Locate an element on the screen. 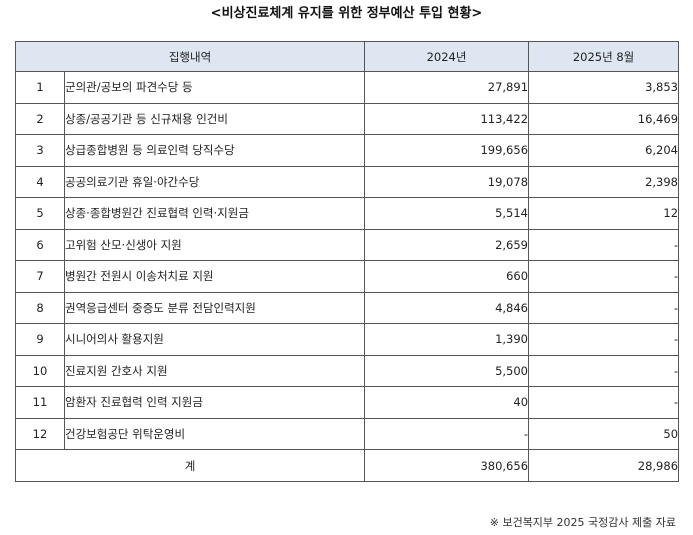  row-number: 7 is located at coordinates (40, 276).